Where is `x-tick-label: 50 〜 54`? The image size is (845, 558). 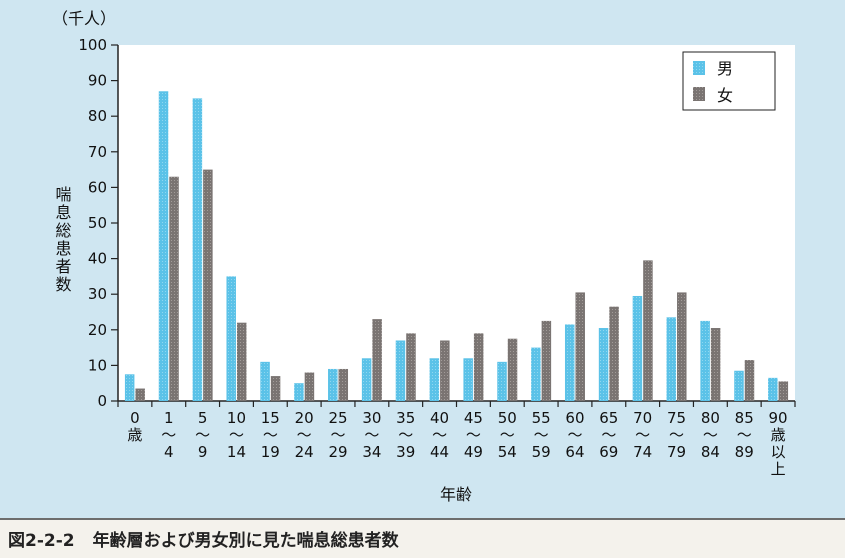
x-tick-label: 50 〜 54 is located at coordinates (507, 435).